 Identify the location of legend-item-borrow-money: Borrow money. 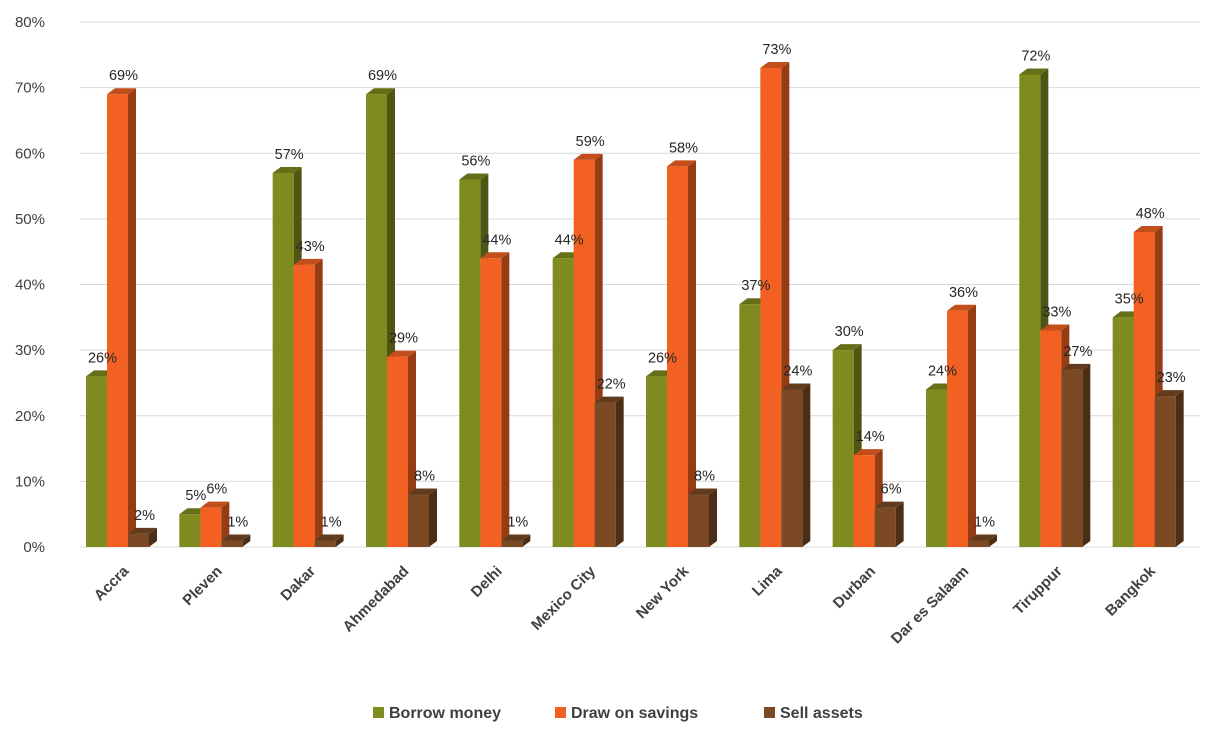
(437, 713).